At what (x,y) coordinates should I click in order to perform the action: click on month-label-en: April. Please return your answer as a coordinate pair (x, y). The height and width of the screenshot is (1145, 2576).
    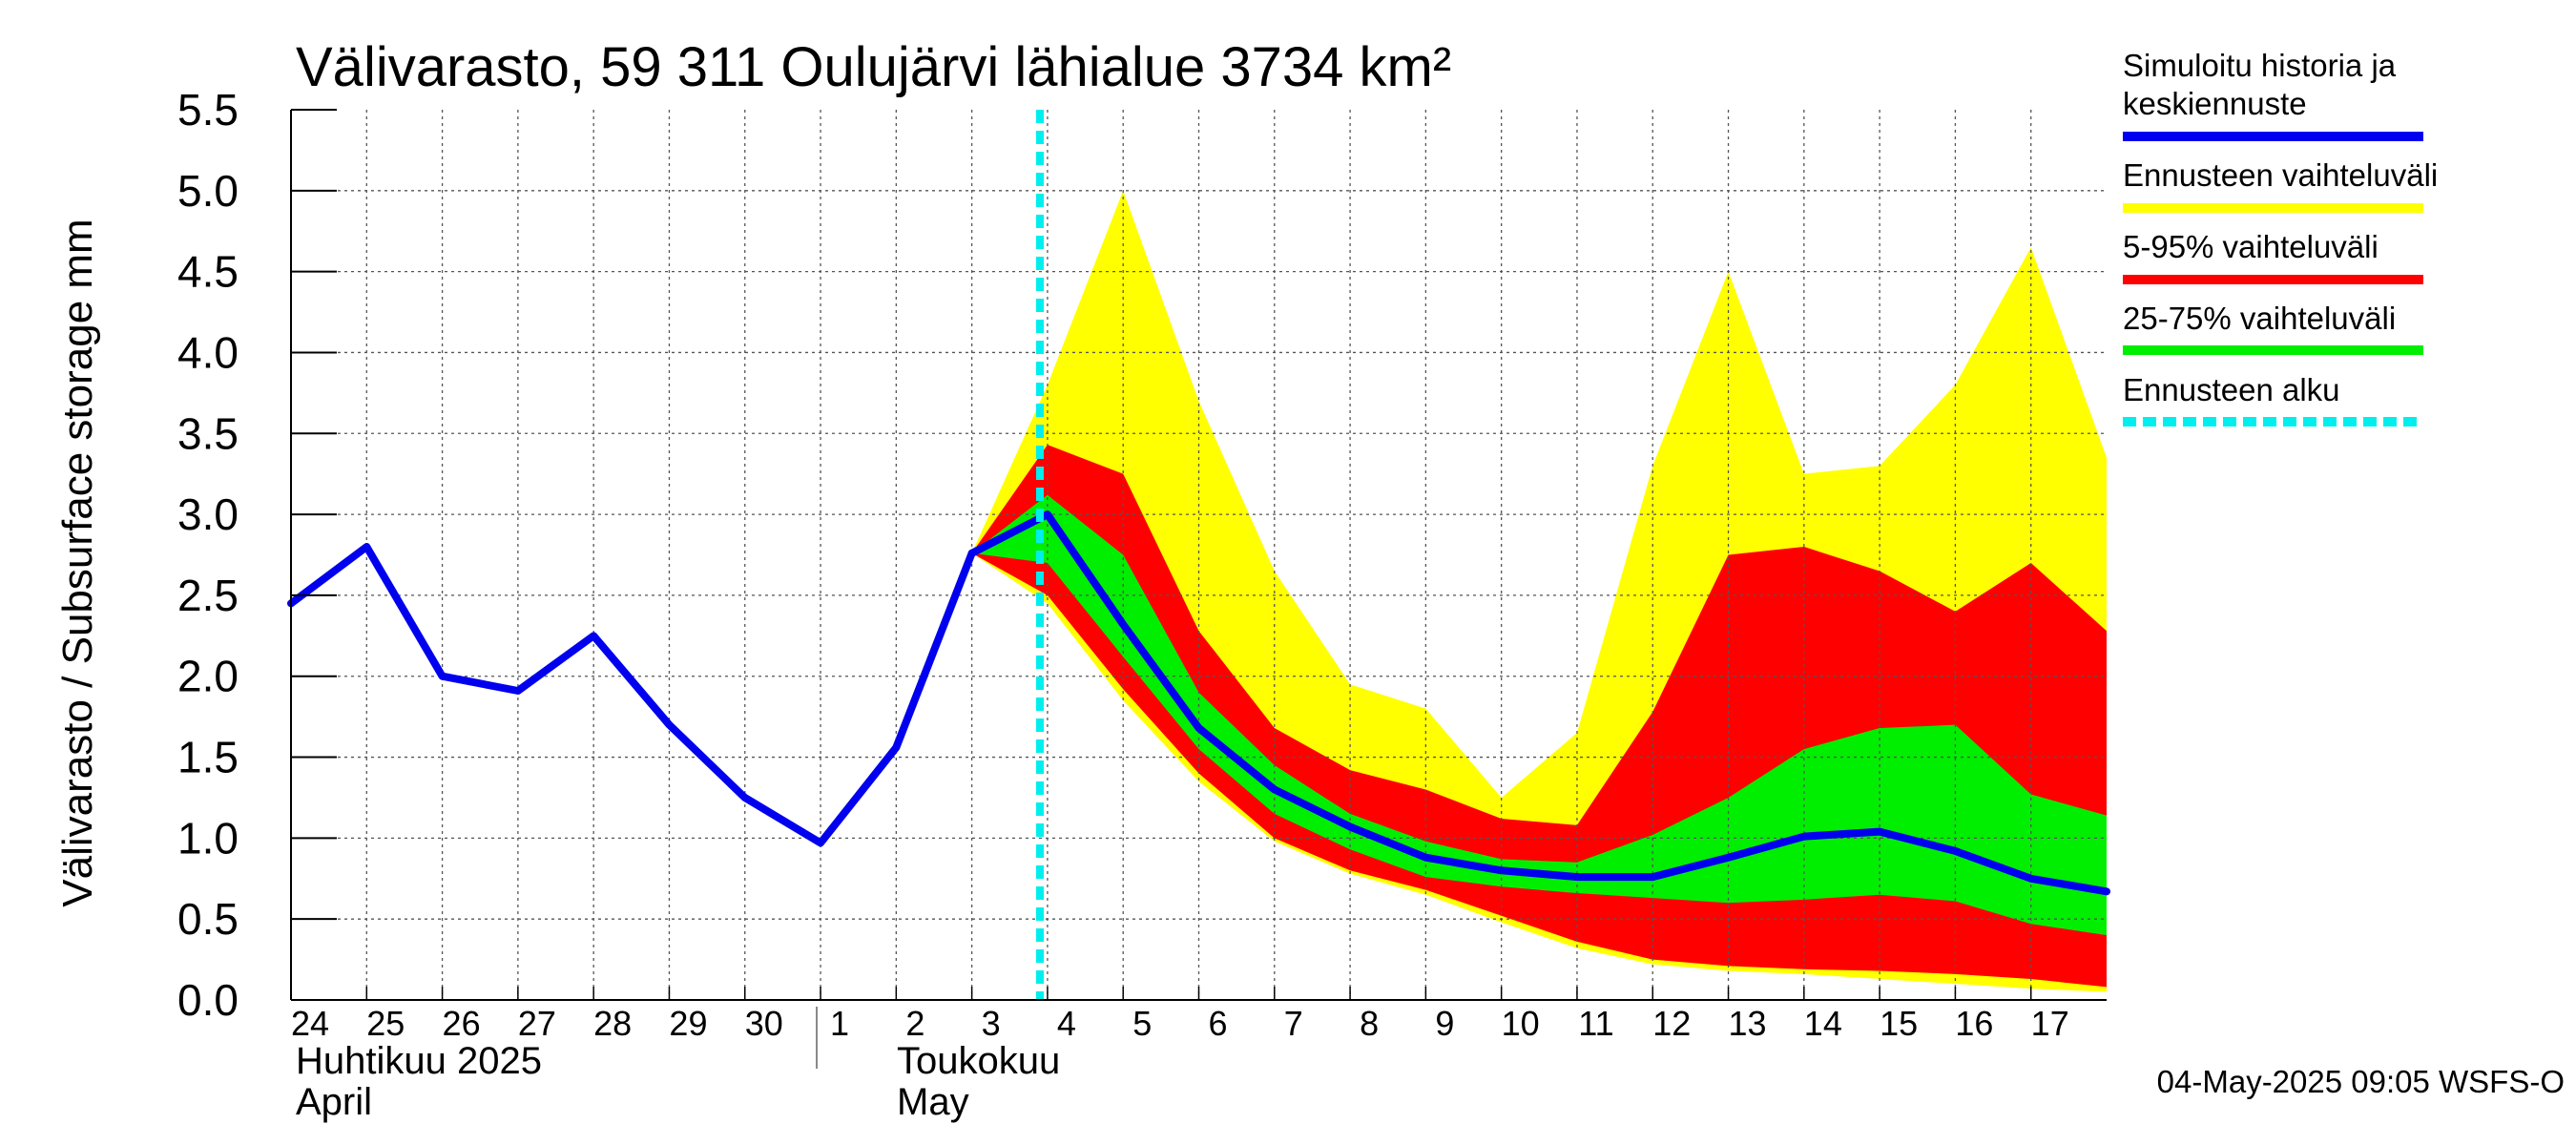
    Looking at the image, I should click on (334, 1102).